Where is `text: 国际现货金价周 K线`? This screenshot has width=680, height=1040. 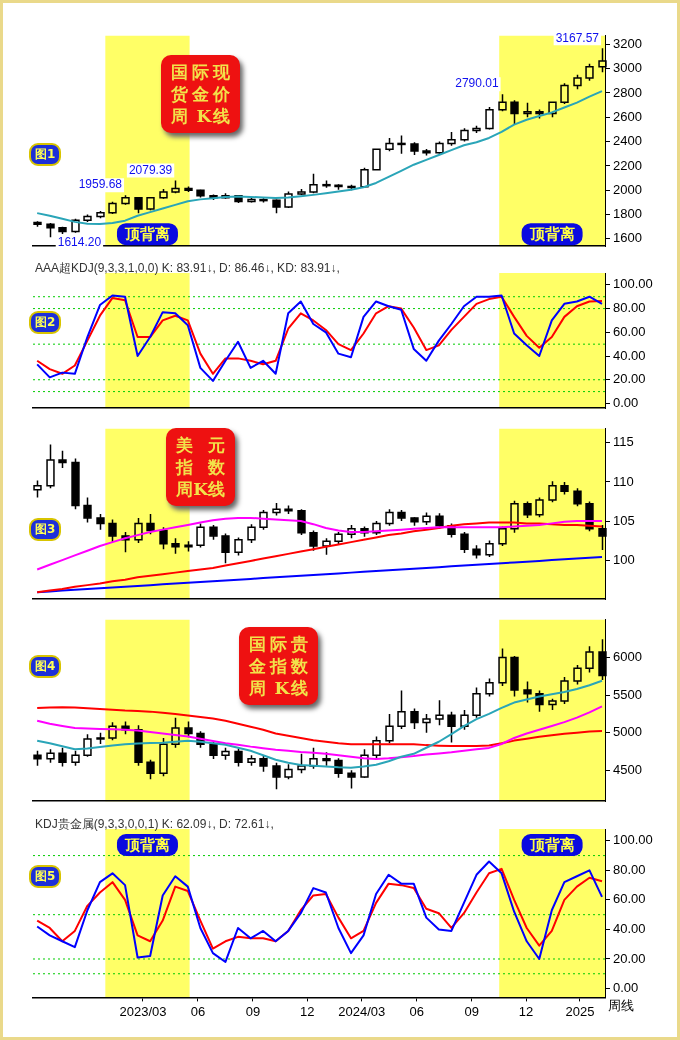 text: 国际现货金价周 K线 is located at coordinates (200, 94).